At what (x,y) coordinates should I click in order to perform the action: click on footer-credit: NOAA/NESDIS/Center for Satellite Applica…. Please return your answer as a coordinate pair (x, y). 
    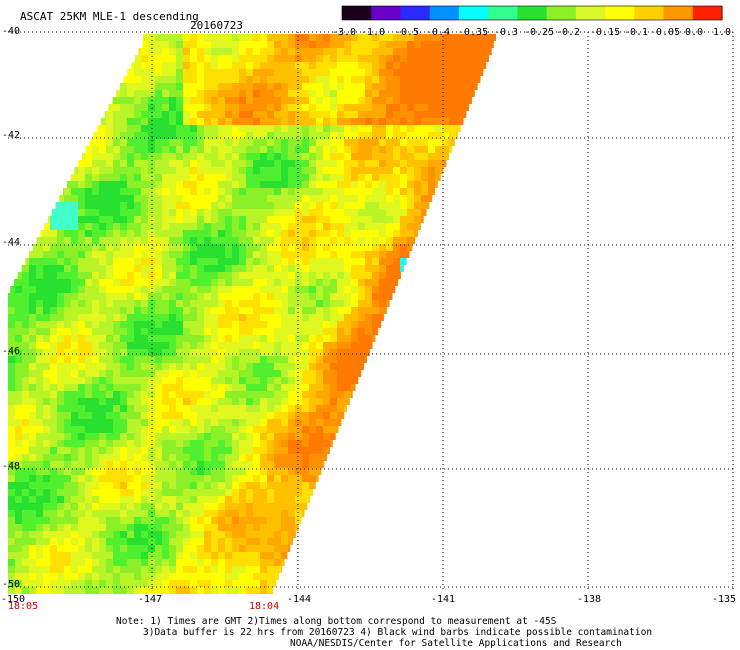
    Looking at the image, I should click on (456, 643).